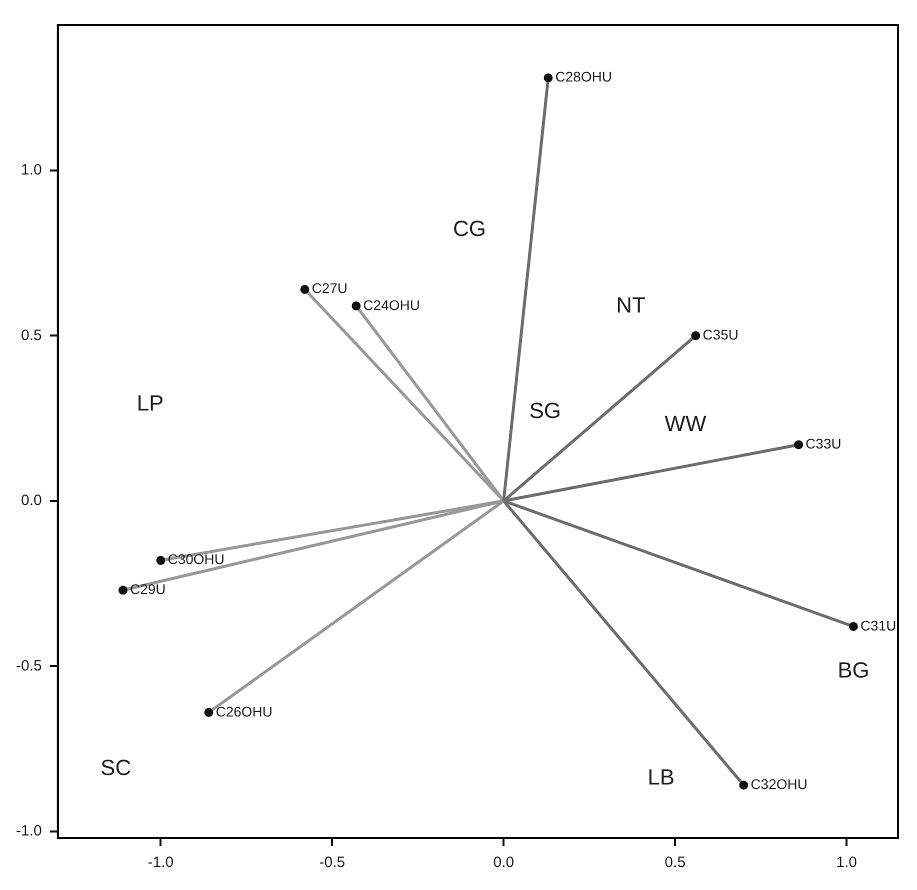  I want to click on y-tick-label: 1.0, so click(31, 170).